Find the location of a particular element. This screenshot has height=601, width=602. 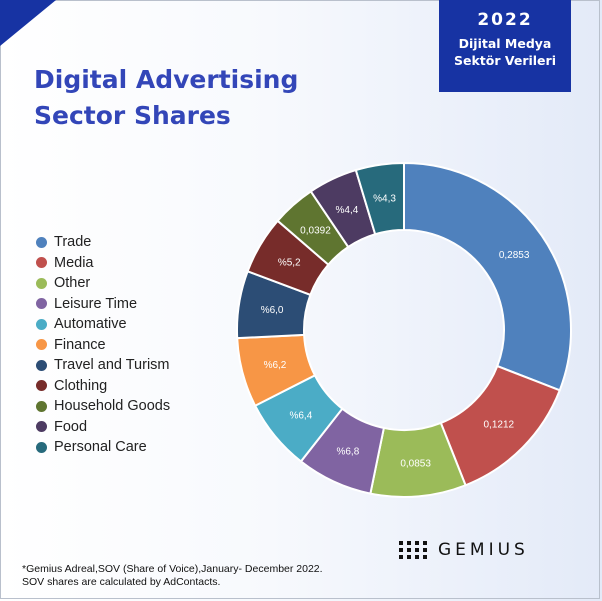

corner-triangle is located at coordinates (28, 23).